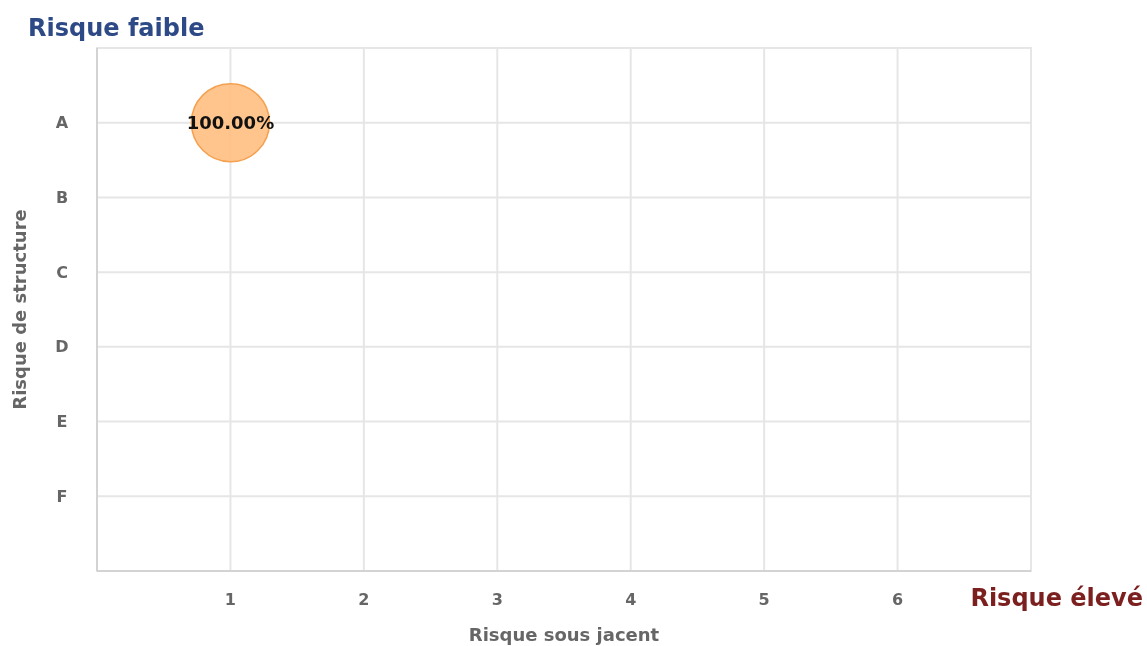 The image size is (1147, 646). Describe the element at coordinates (62, 123) in the screenshot. I see `y-tick-label: A` at that location.